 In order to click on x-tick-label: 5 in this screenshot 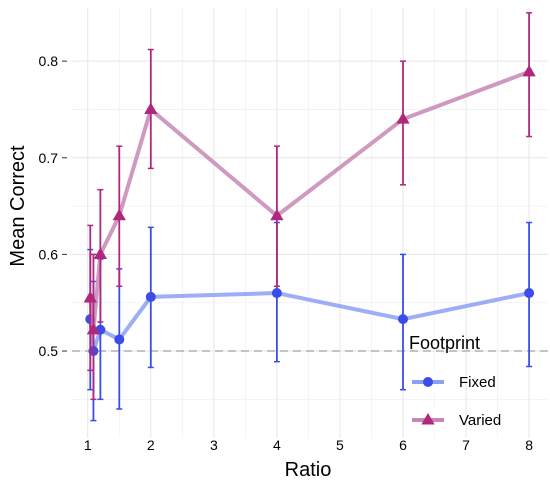, I will do `click(340, 445)`.